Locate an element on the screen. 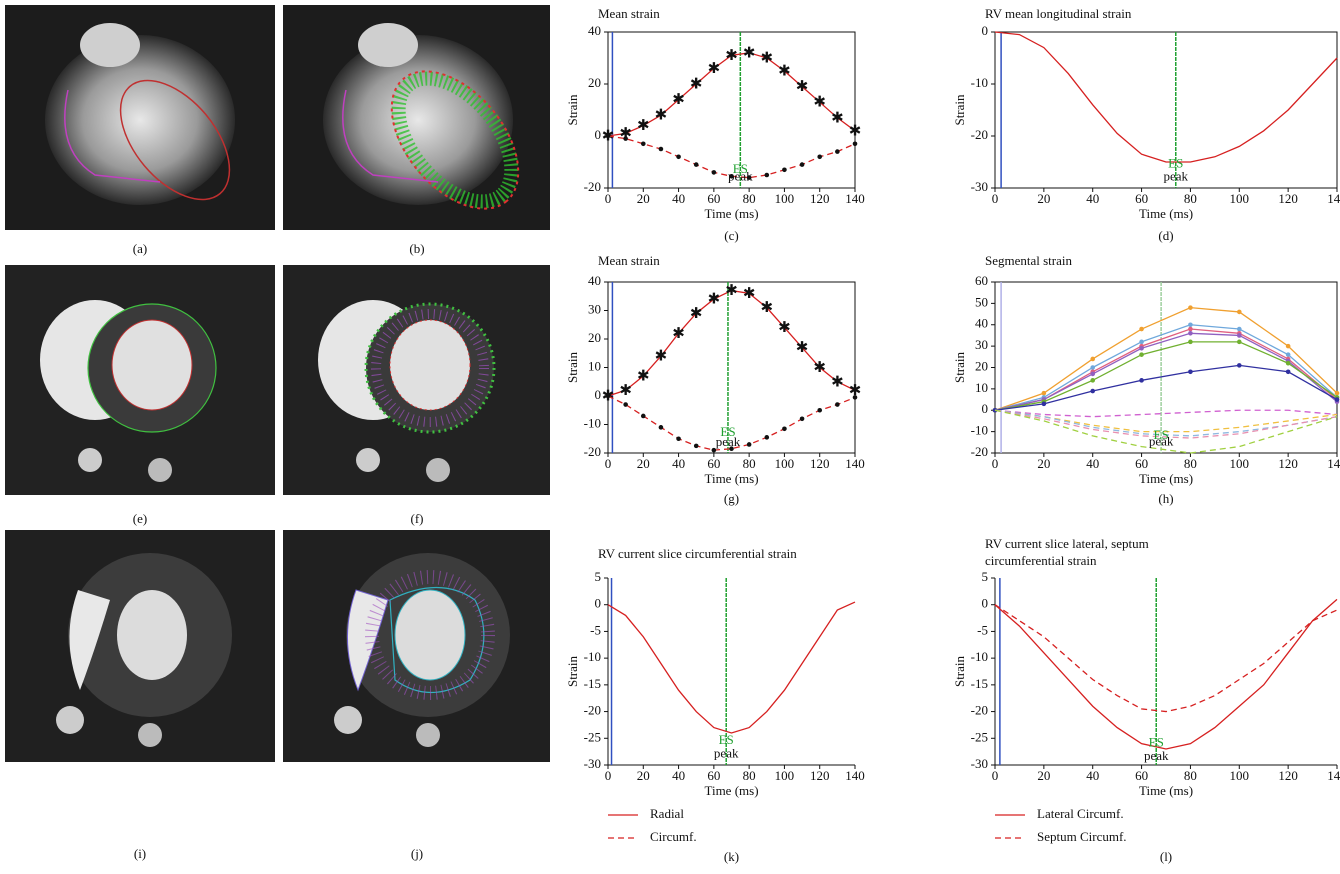 The height and width of the screenshot is (874, 1340). image-i is located at coordinates (140, 646).